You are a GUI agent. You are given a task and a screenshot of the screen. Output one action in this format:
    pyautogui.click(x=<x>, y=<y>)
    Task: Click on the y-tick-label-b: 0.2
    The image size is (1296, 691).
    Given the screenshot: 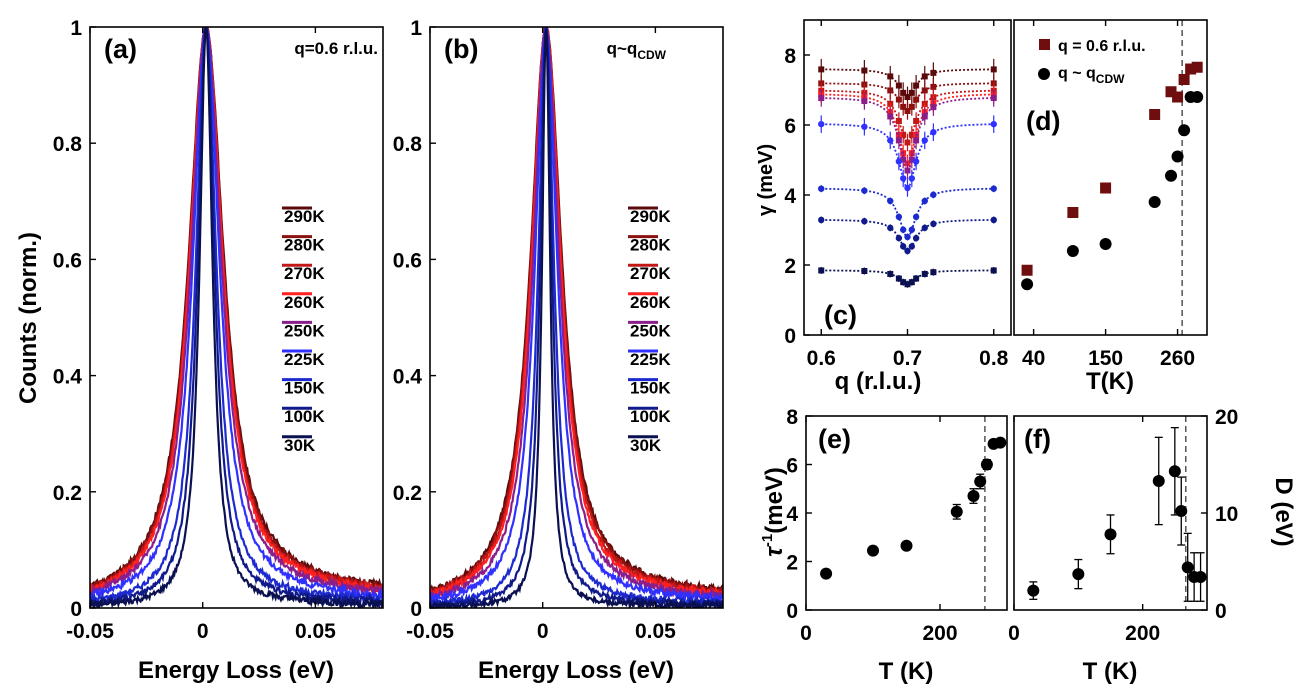 What is the action you would take?
    pyautogui.click(x=407, y=493)
    